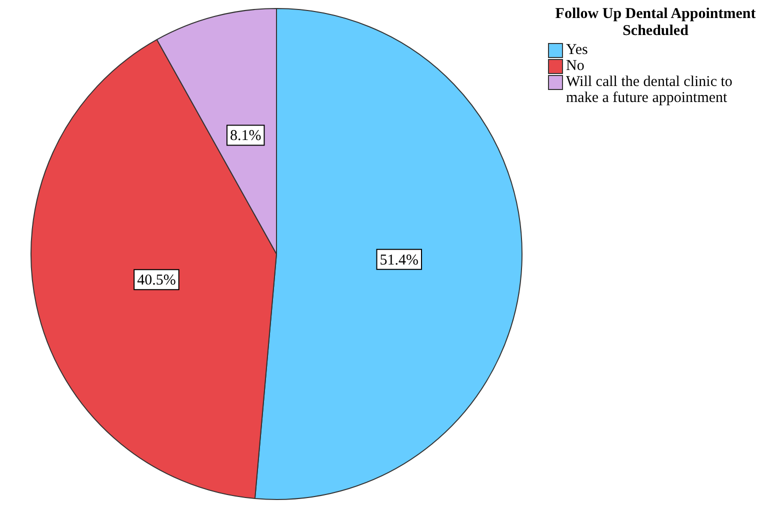 The height and width of the screenshot is (510, 770). Describe the element at coordinates (246, 136) in the screenshot. I see `data-label: 8.1%` at that location.